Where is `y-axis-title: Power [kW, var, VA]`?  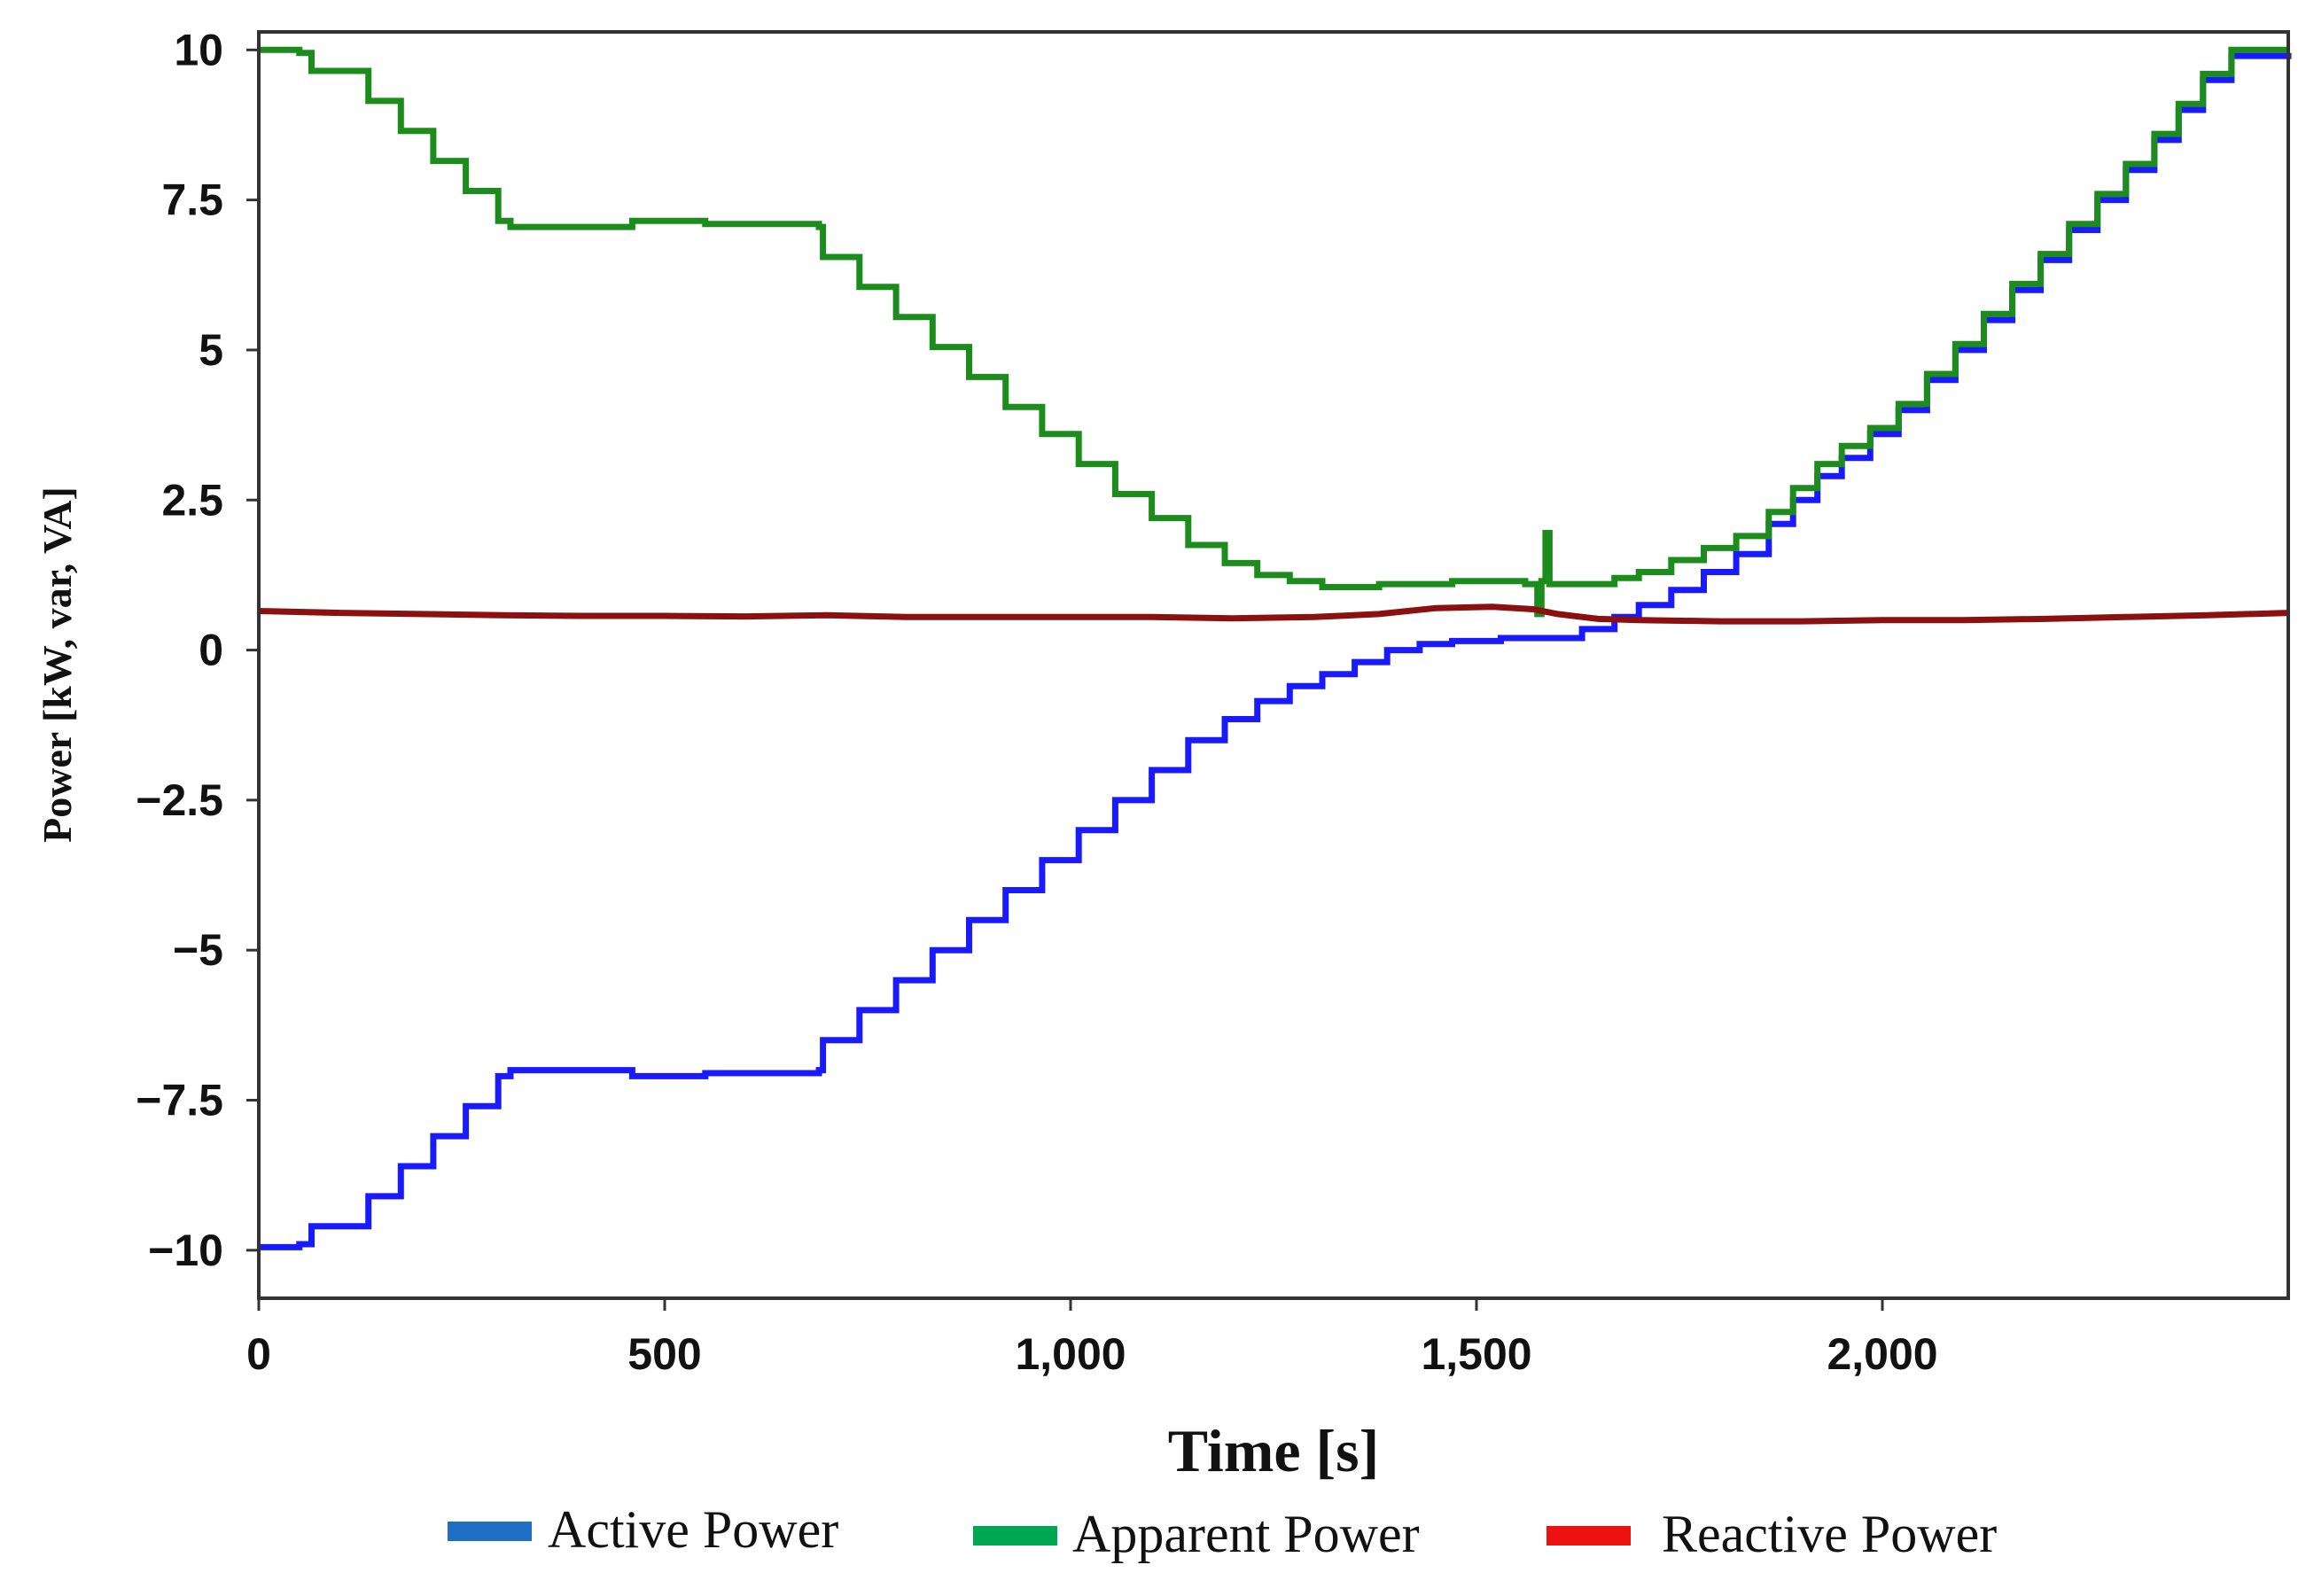 y-axis-title: Power [kW, var, VA] is located at coordinates (57, 665).